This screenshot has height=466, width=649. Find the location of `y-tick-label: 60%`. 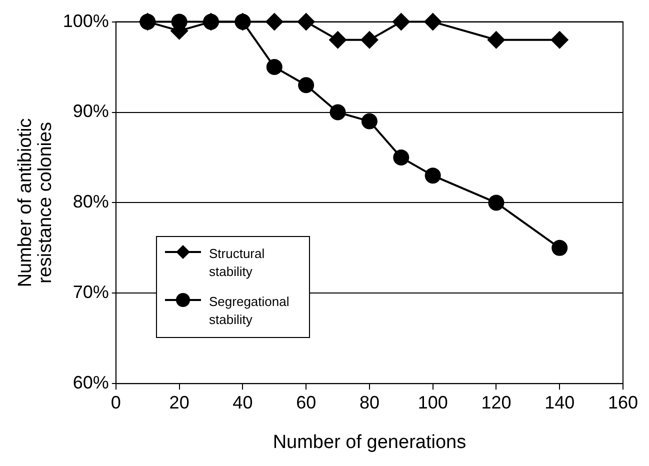

y-tick-label: 60% is located at coordinates (90, 382).